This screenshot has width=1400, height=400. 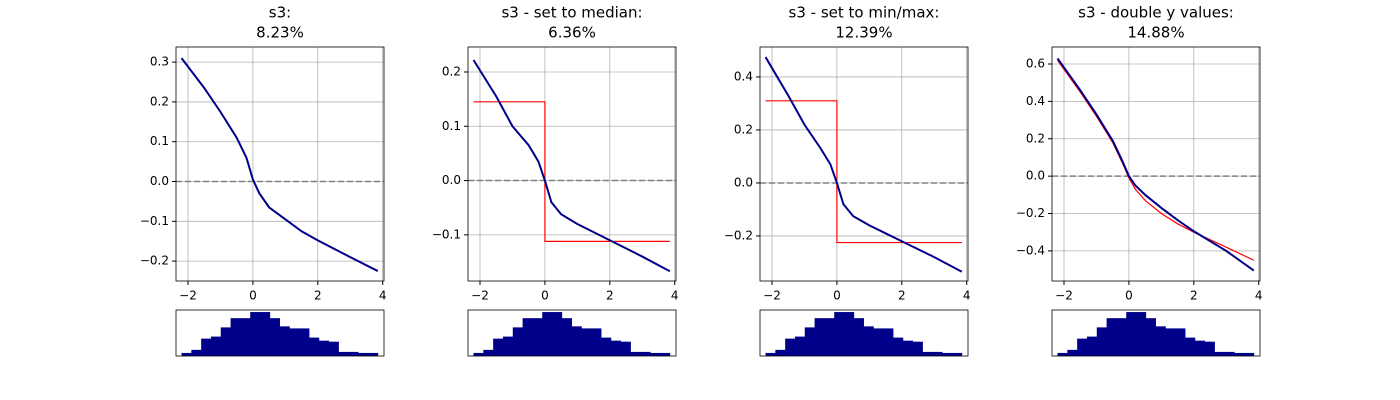 What do you see at coordinates (1035, 101) in the screenshot?
I see `y-tick-label: 0.4` at bounding box center [1035, 101].